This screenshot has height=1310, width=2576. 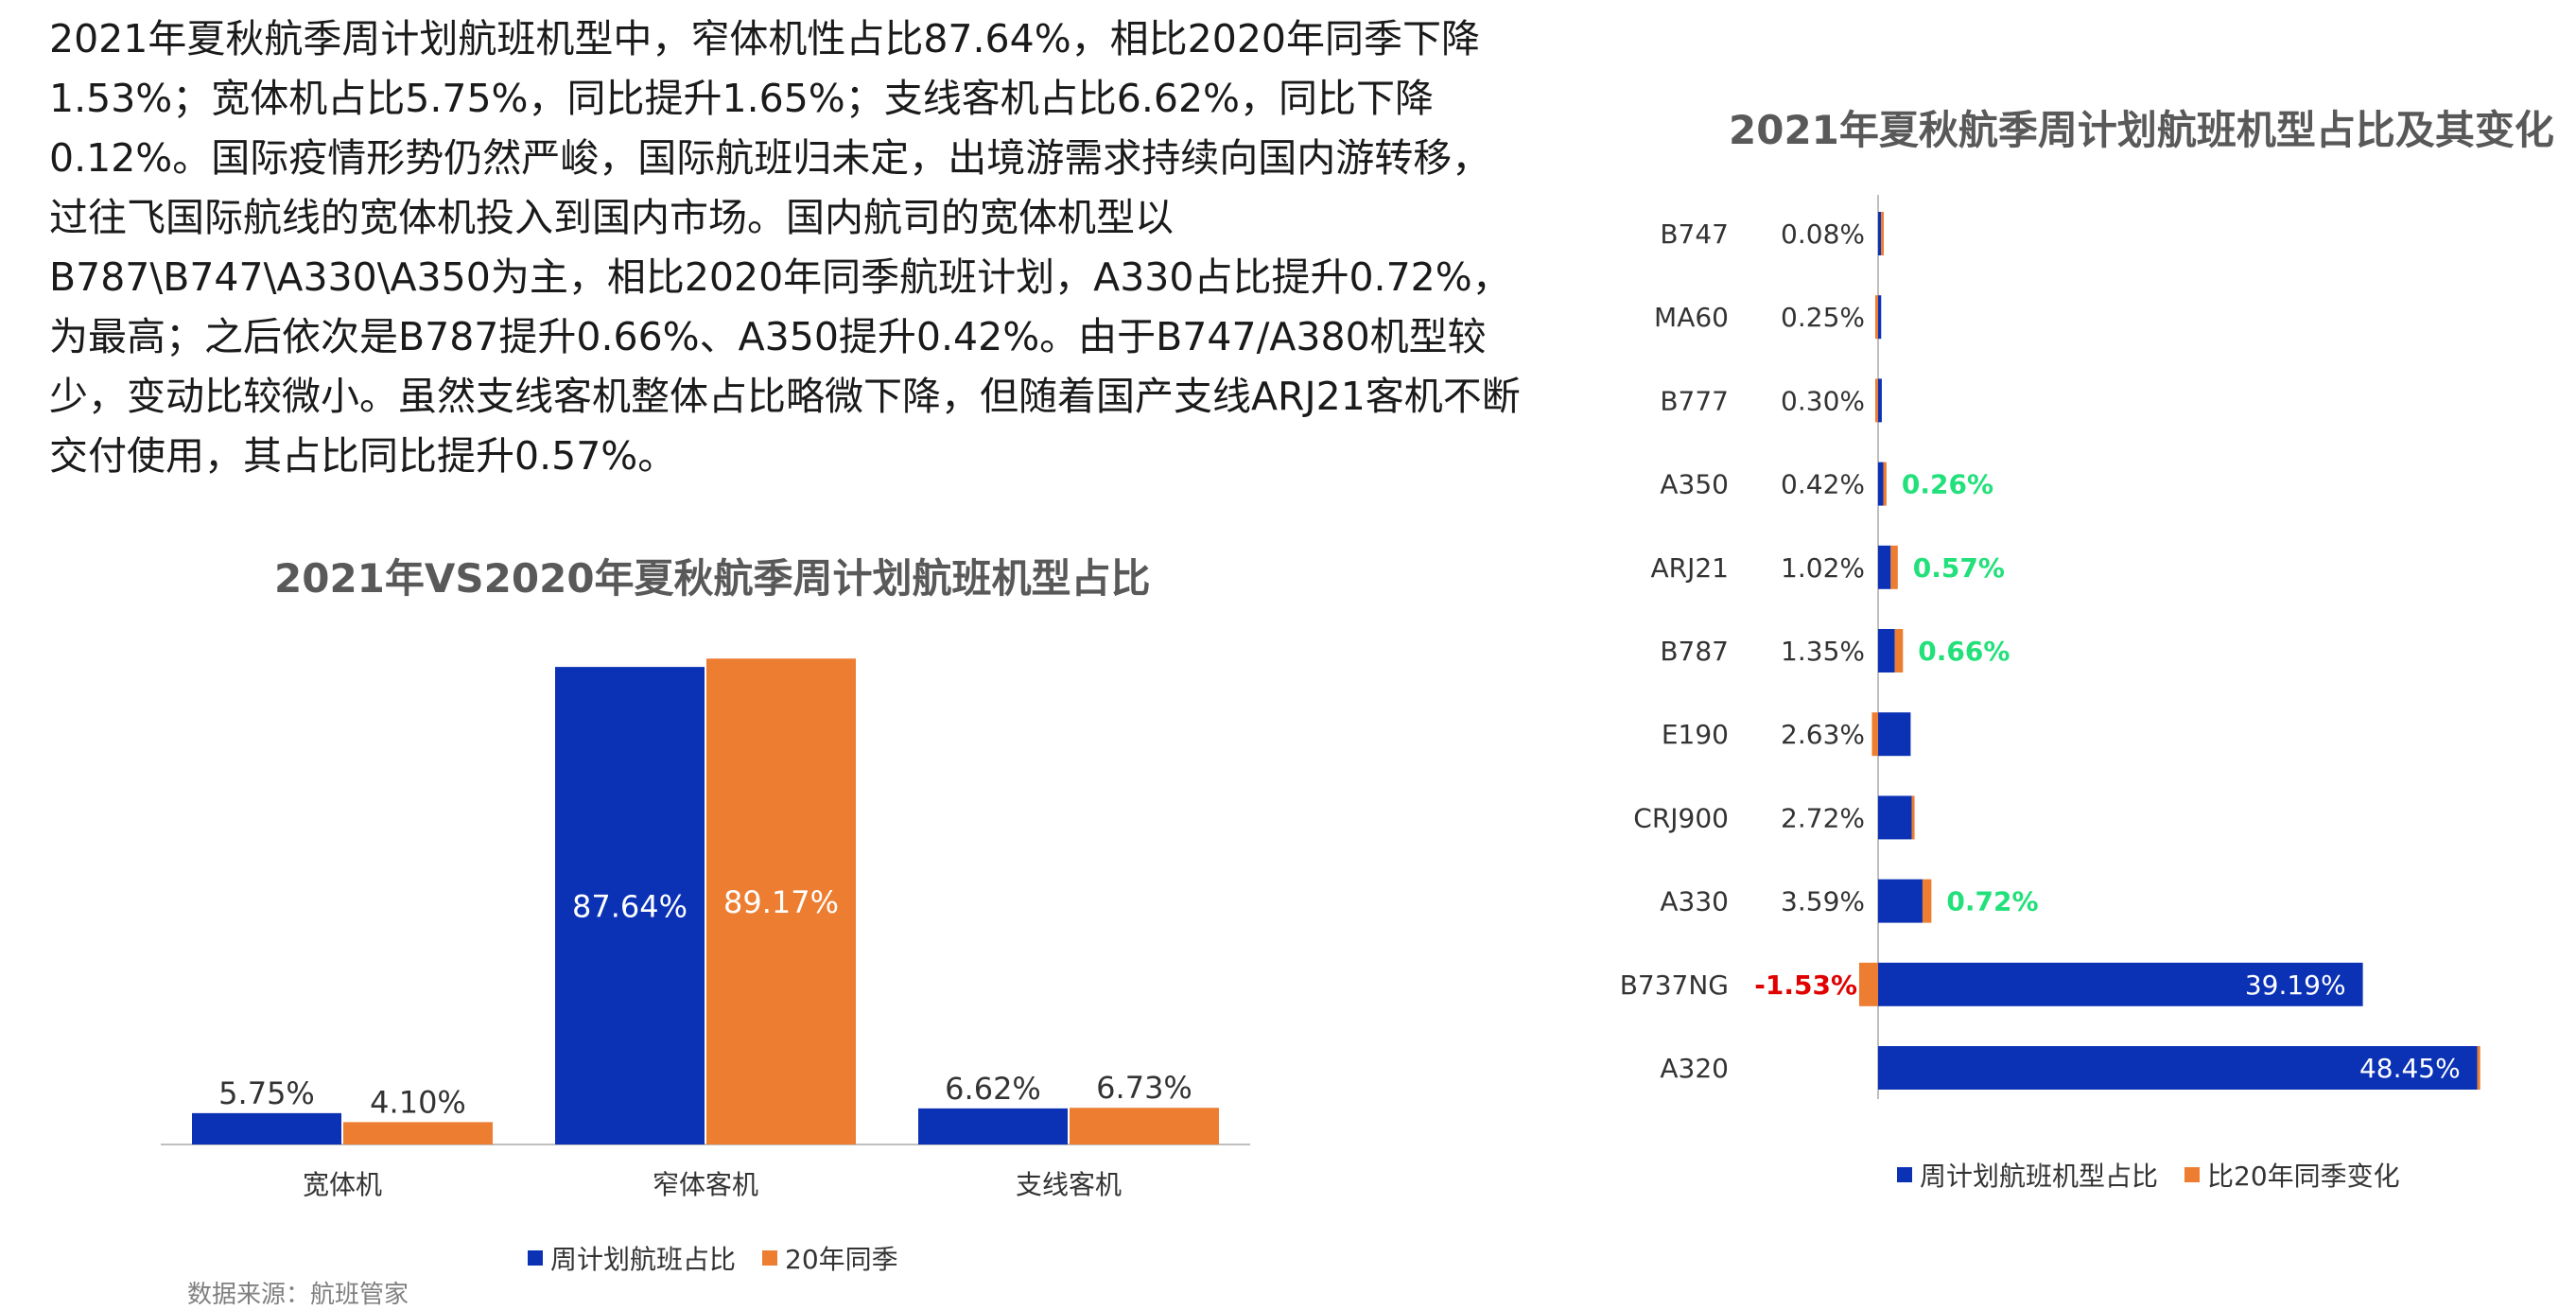 What do you see at coordinates (298, 1295) in the screenshot?
I see `data-source-note: 数据来源：航班管家` at bounding box center [298, 1295].